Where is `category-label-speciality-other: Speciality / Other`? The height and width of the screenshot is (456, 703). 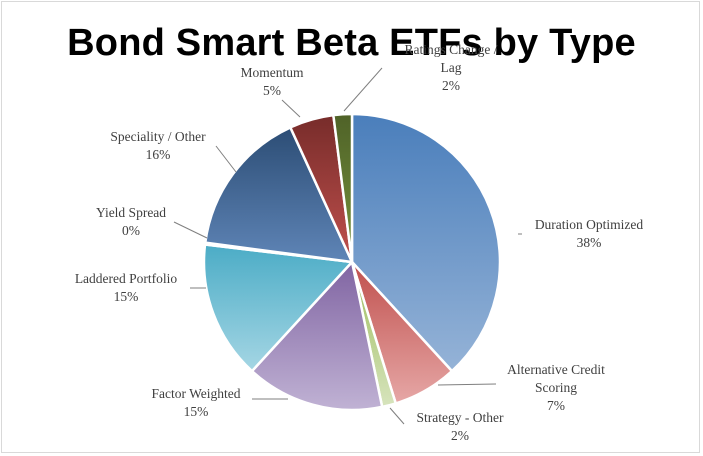
category-label-speciality-other: Speciality / Other is located at coordinates (158, 136).